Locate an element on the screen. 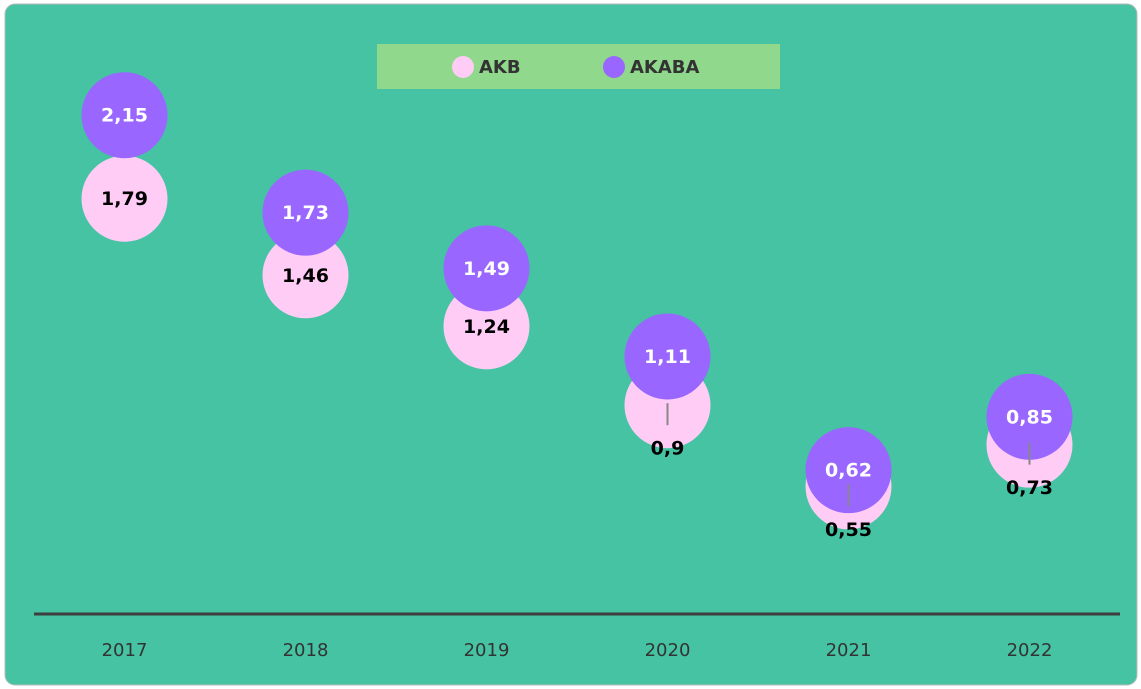 This screenshot has width=1141, height=689. data-label: 1,73 is located at coordinates (305, 213).